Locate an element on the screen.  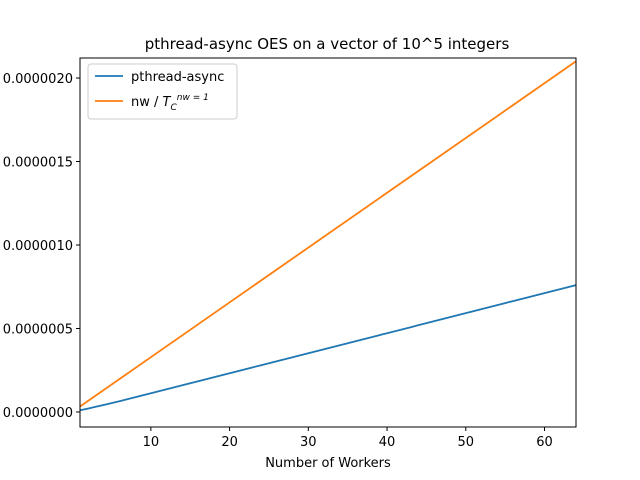
legend: pthread-async nw / TCnw = 1 is located at coordinates (162, 91).